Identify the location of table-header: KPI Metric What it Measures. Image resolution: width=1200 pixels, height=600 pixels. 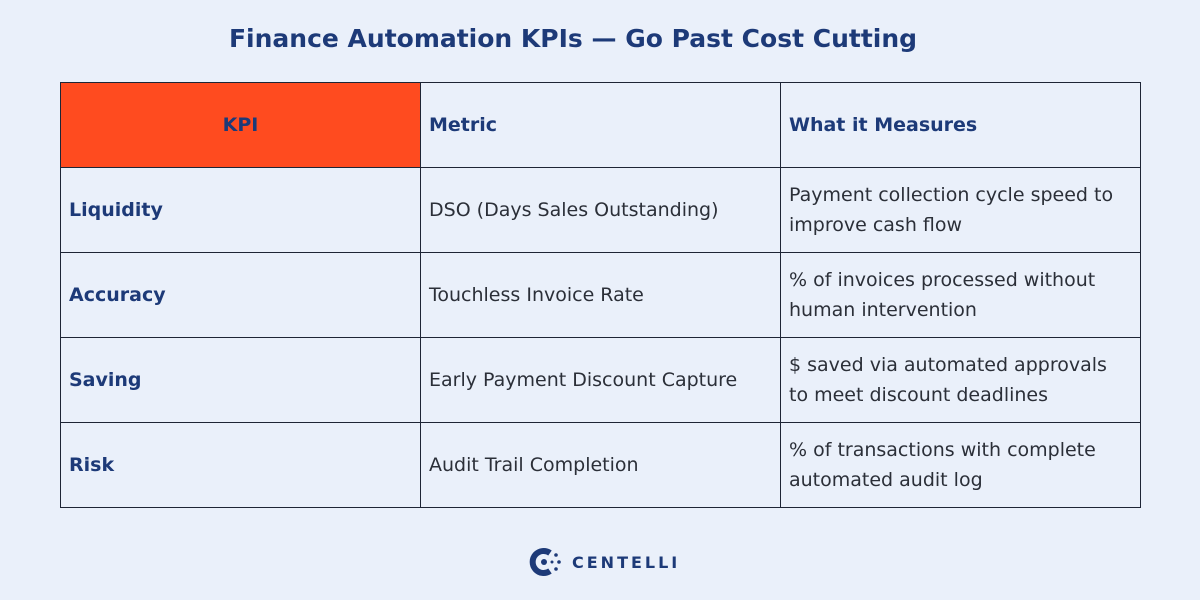
(600, 125).